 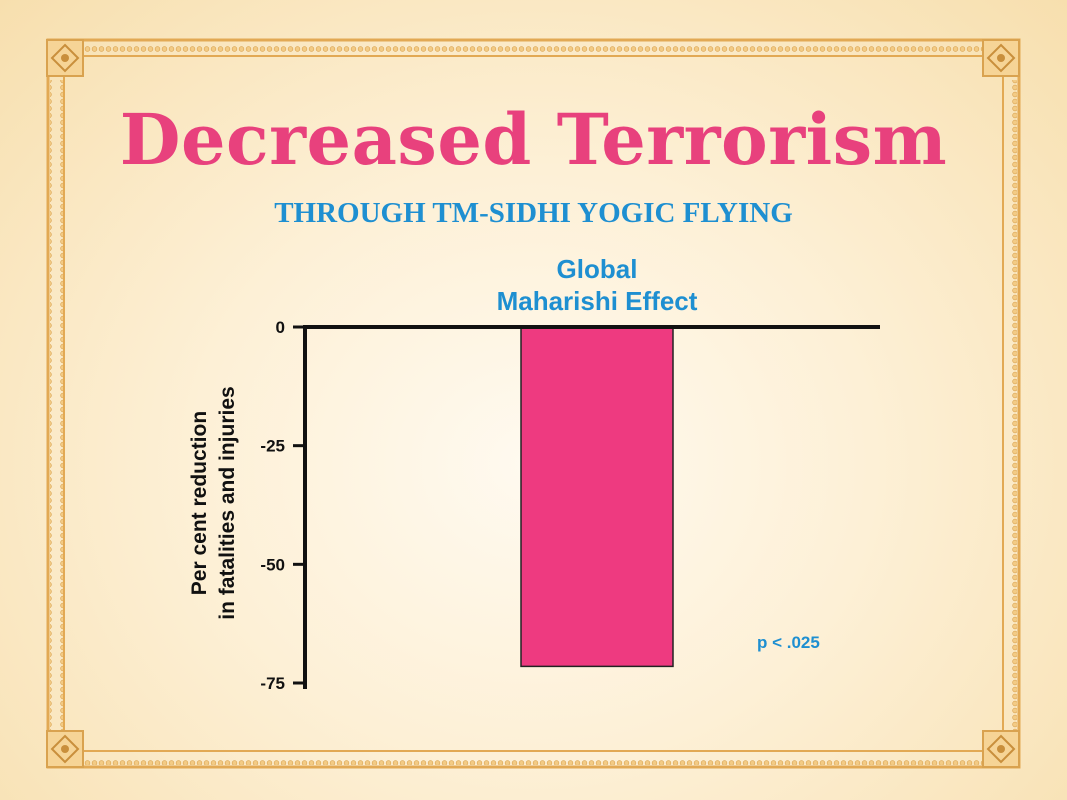 What do you see at coordinates (597, 269) in the screenshot?
I see `category-label: Global` at bounding box center [597, 269].